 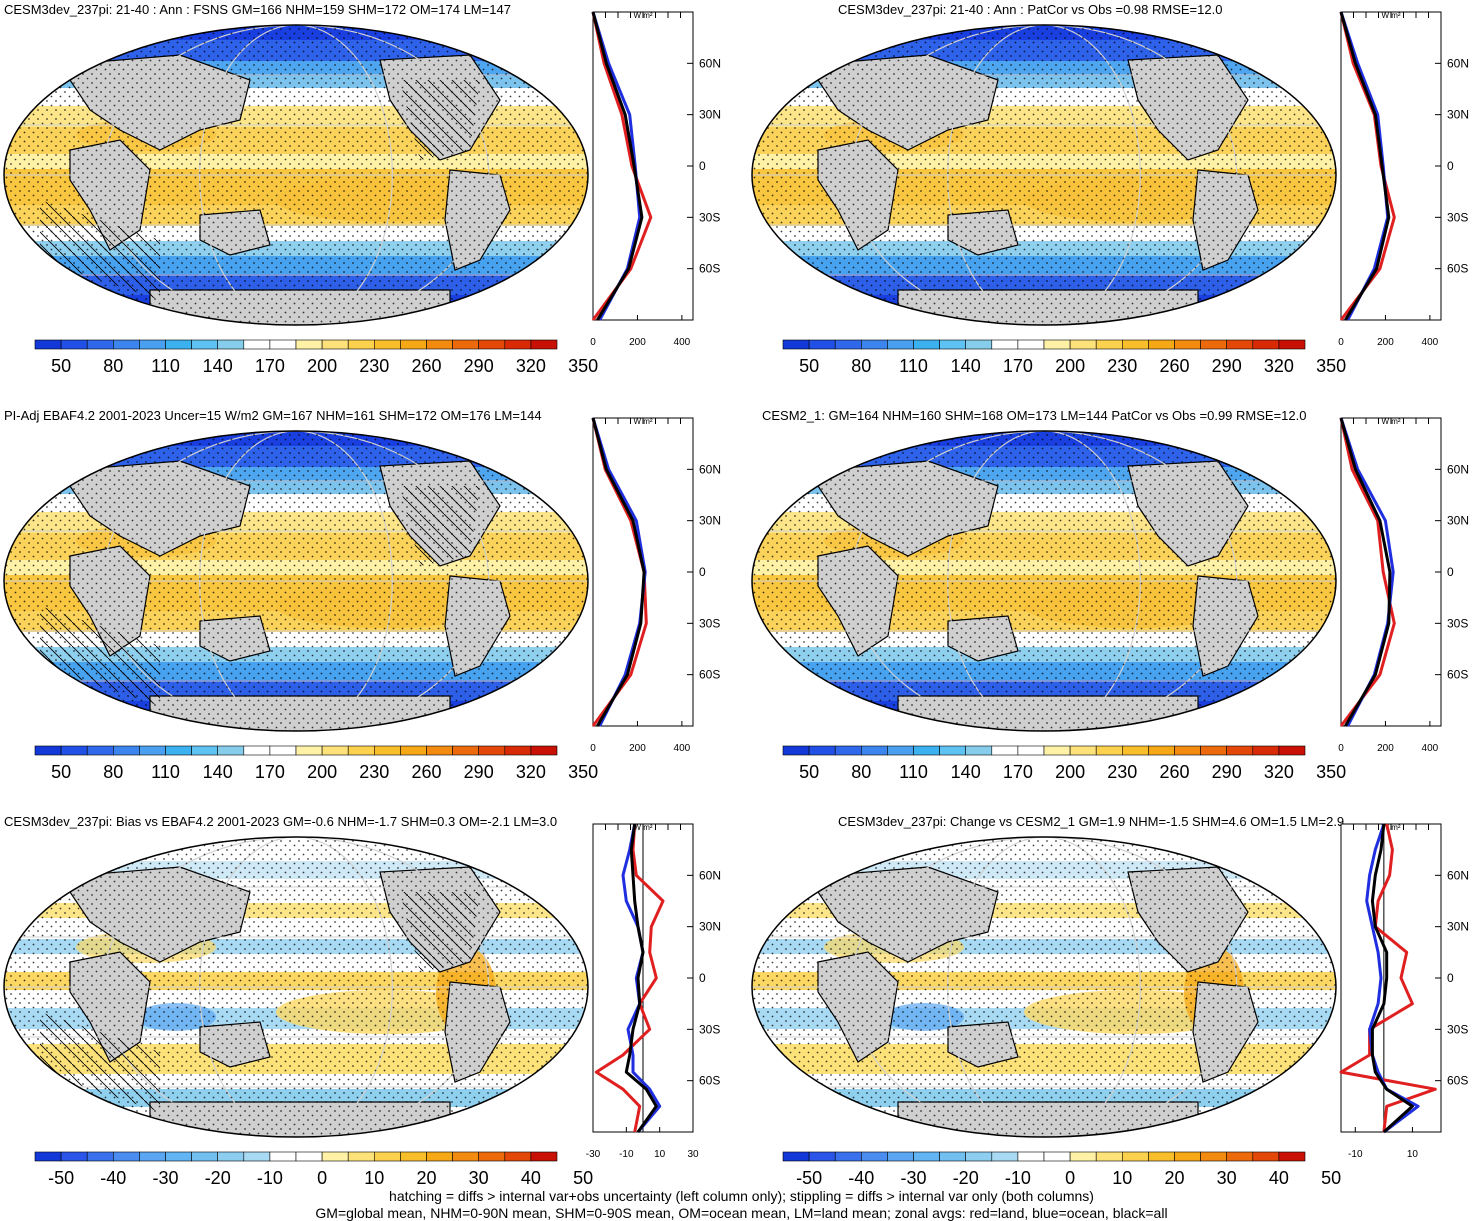 I want to click on map-outline, so click(x=296, y=581).